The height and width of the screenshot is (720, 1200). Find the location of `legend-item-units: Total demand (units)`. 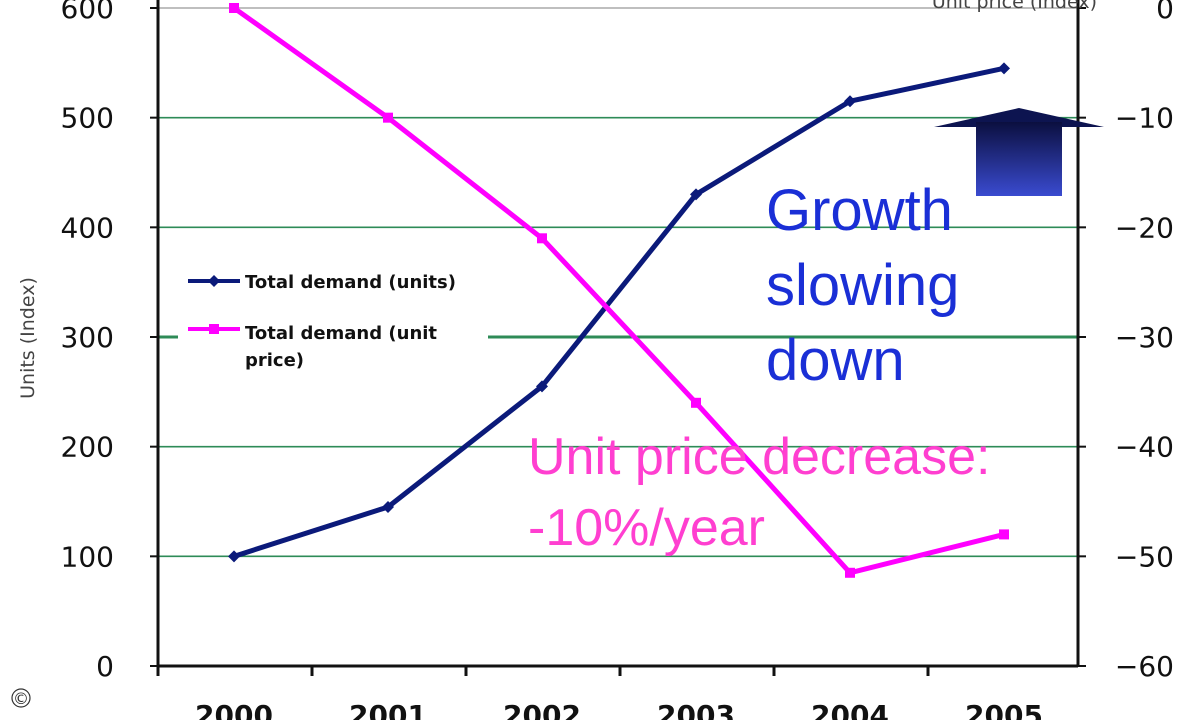

legend-item-units: Total demand (units) is located at coordinates (322, 282).